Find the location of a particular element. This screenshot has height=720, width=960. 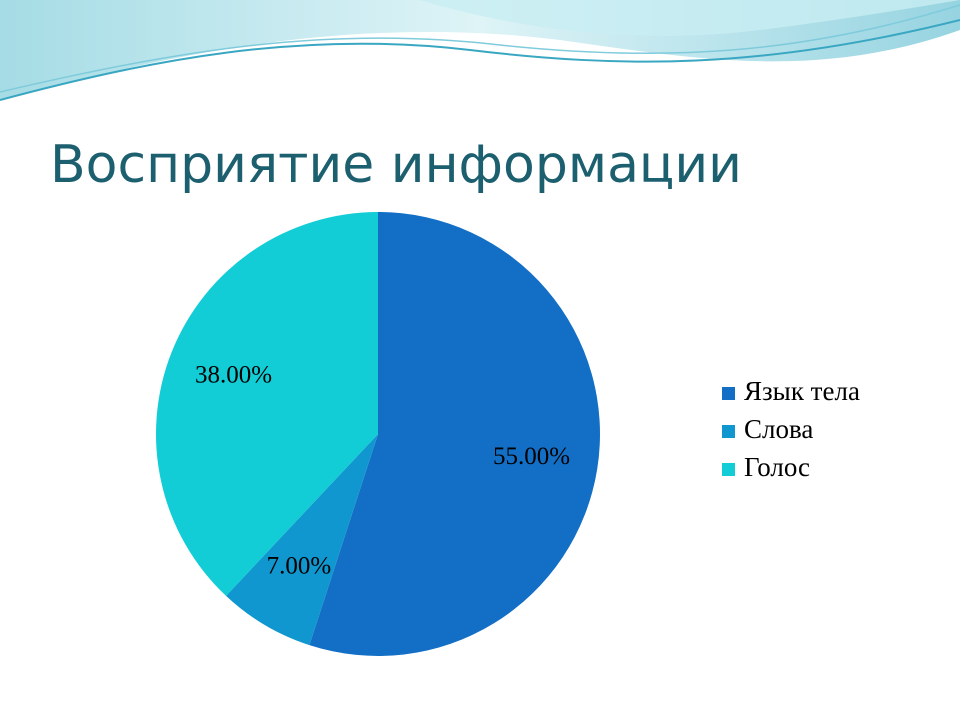

data-label: 55.00% is located at coordinates (531, 456).